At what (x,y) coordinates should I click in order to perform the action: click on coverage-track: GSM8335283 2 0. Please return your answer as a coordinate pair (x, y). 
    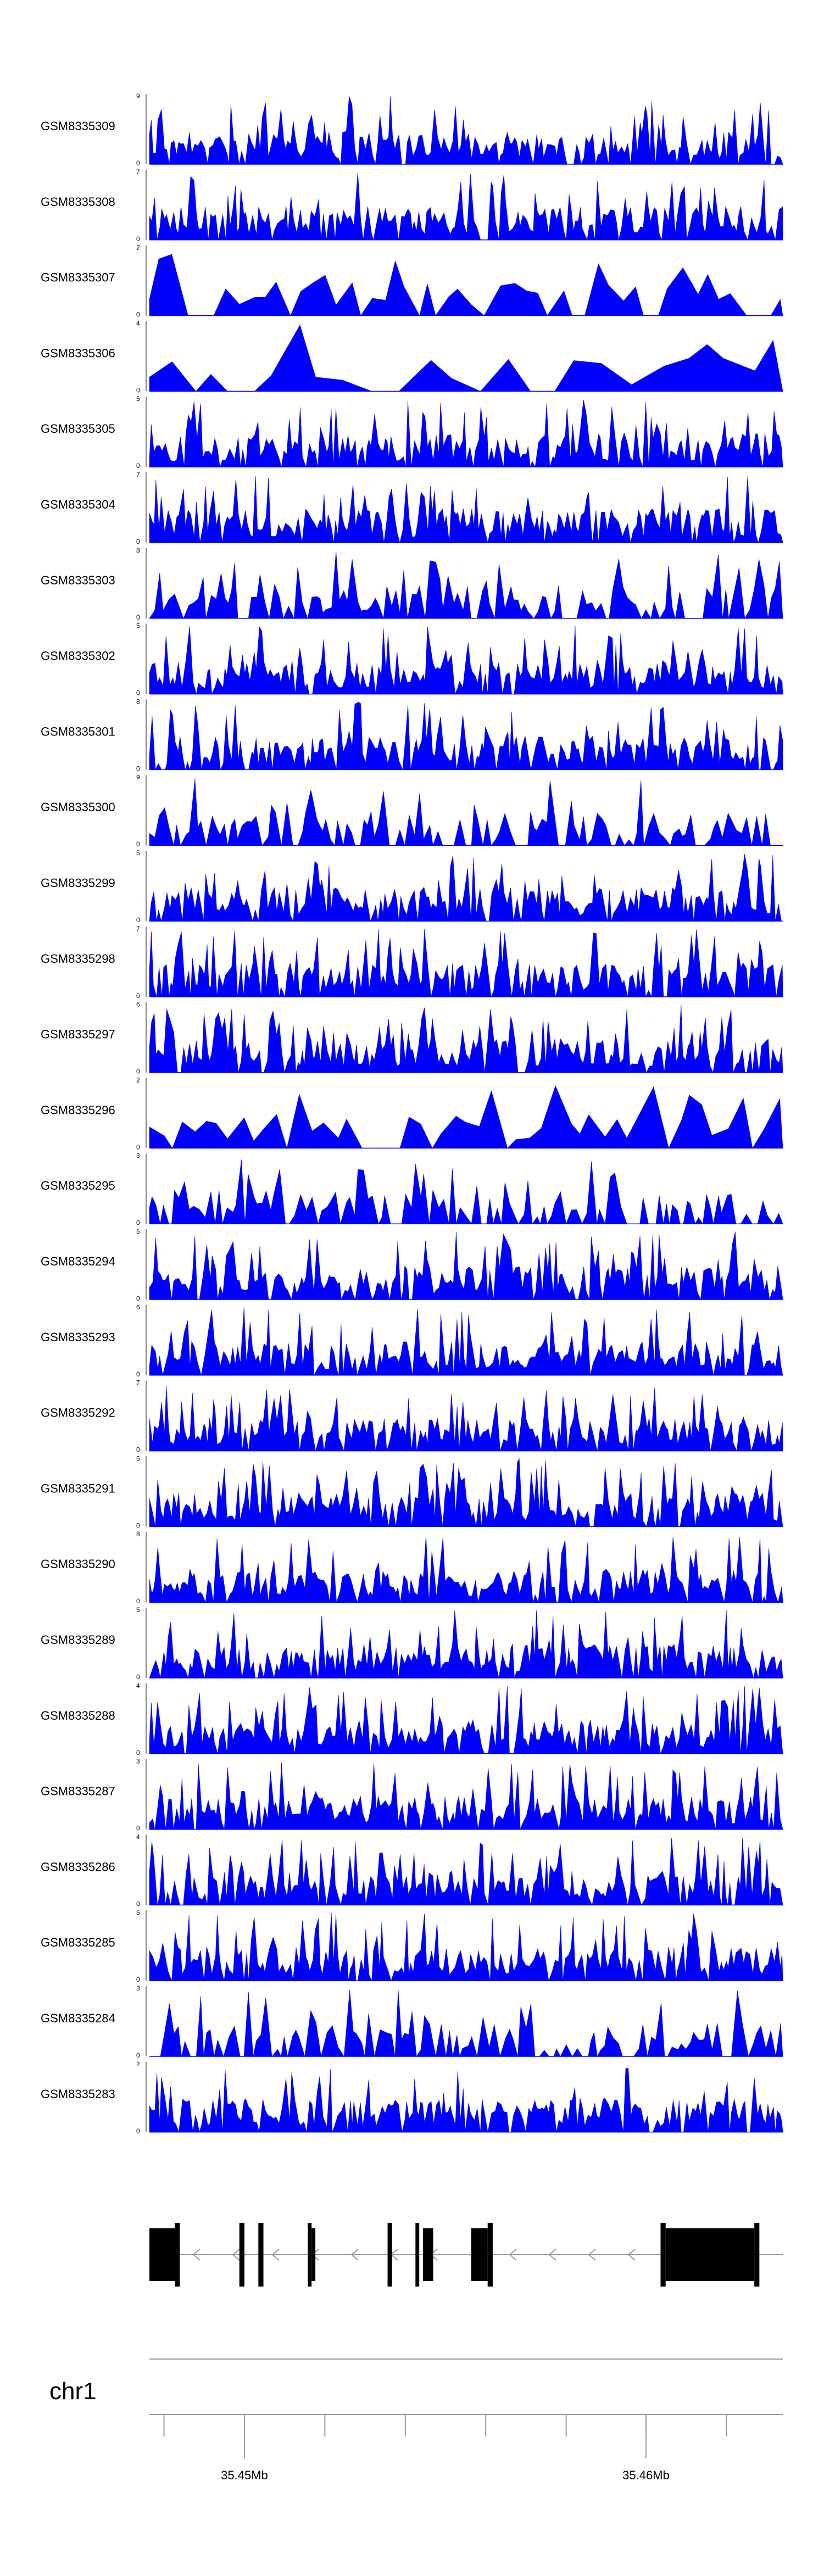
    Looking at the image, I should click on (412, 2097).